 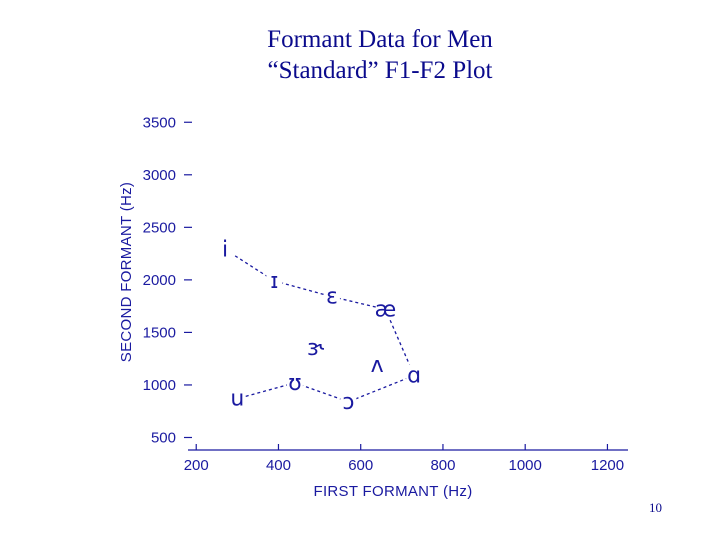 I want to click on title-line-2: “Standard” F1-F2 Plot, so click(x=380, y=70).